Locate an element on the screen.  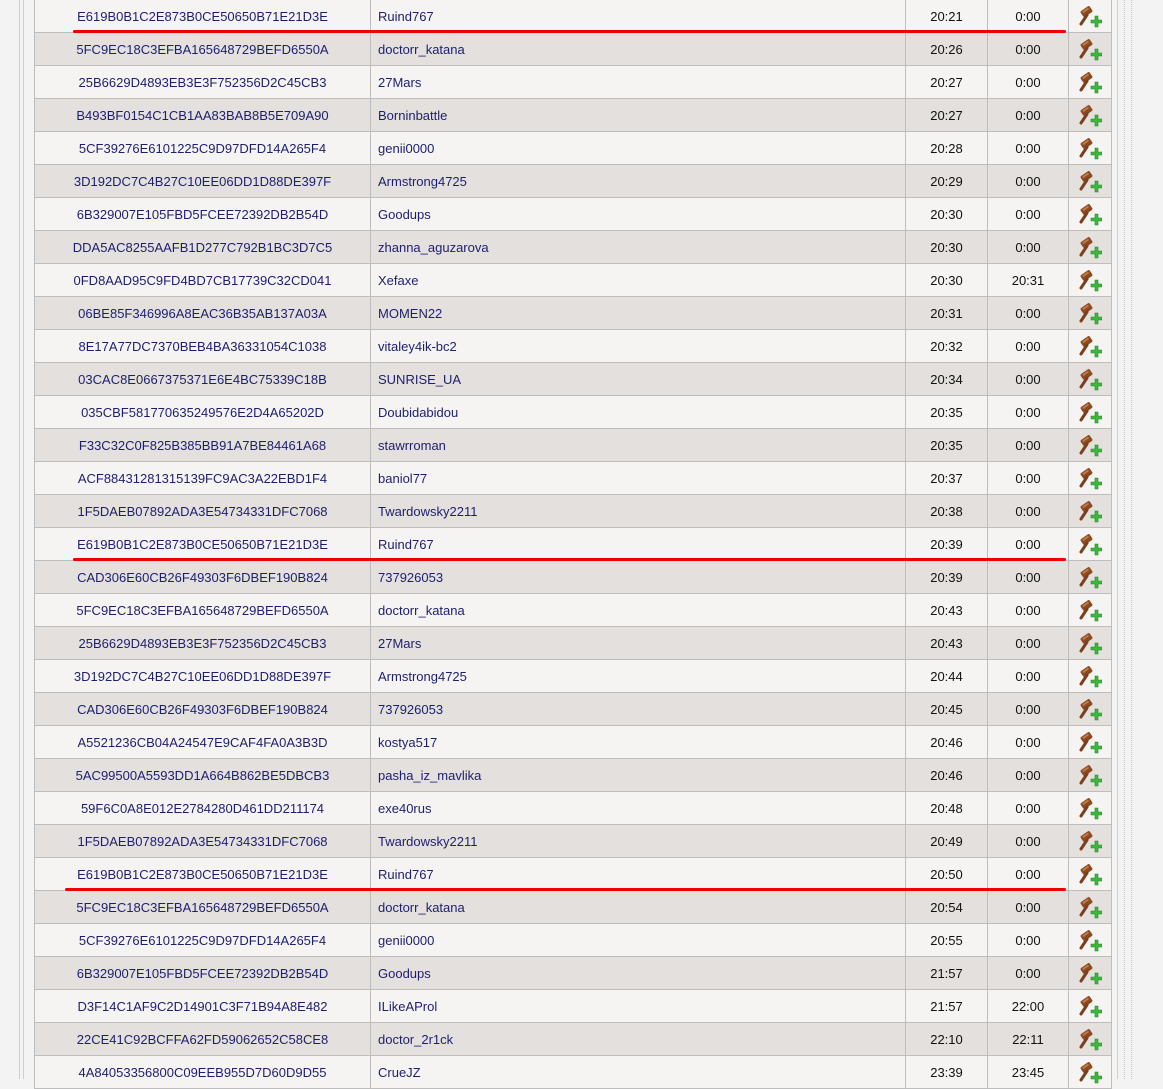
player-name: baniol77 is located at coordinates (638, 478).